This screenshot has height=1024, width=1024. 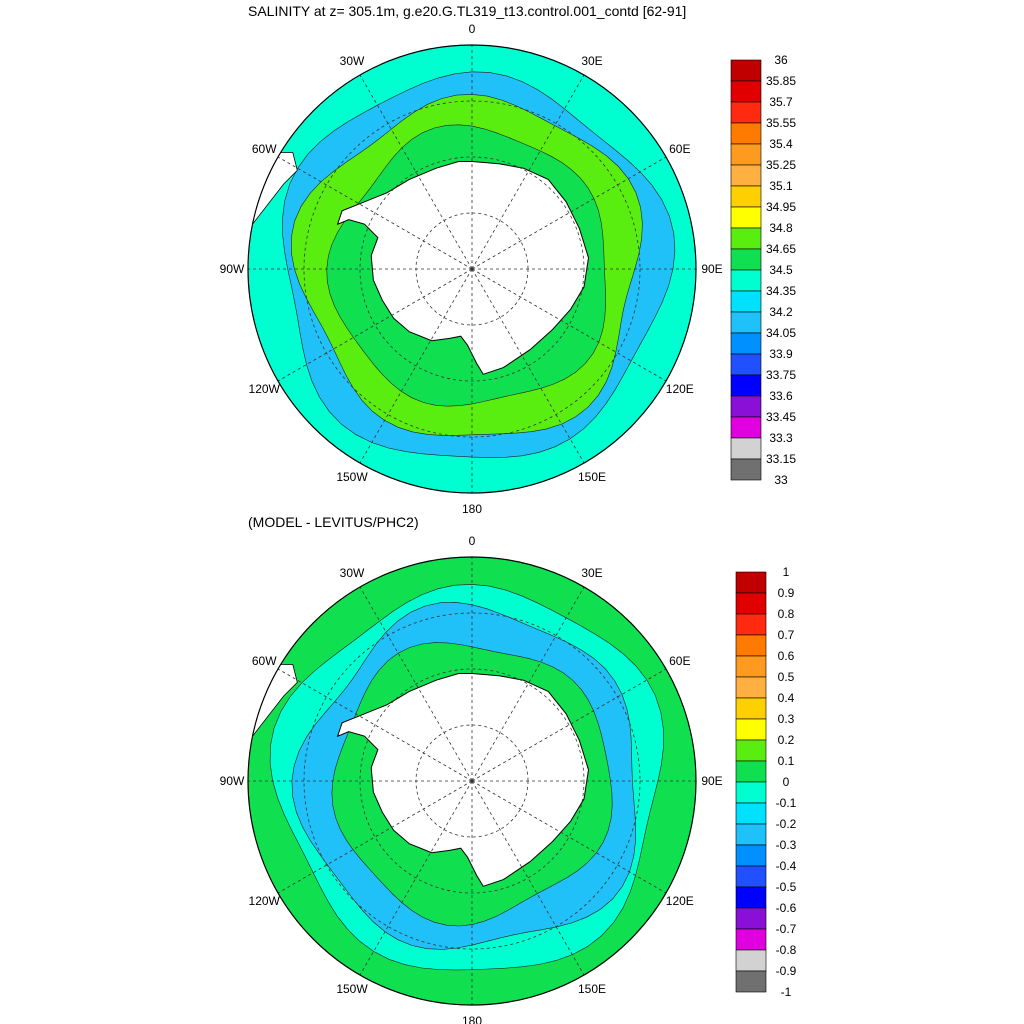 What do you see at coordinates (781, 417) in the screenshot?
I see `colorbar-label: 33.45` at bounding box center [781, 417].